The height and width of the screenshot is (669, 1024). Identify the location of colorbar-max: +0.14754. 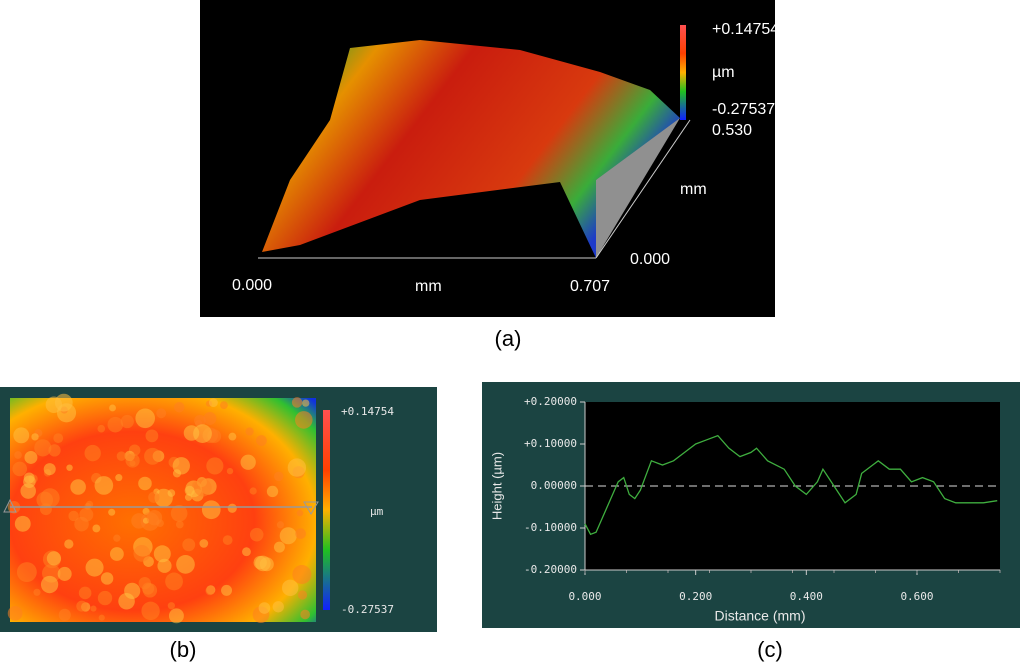
(367, 411).